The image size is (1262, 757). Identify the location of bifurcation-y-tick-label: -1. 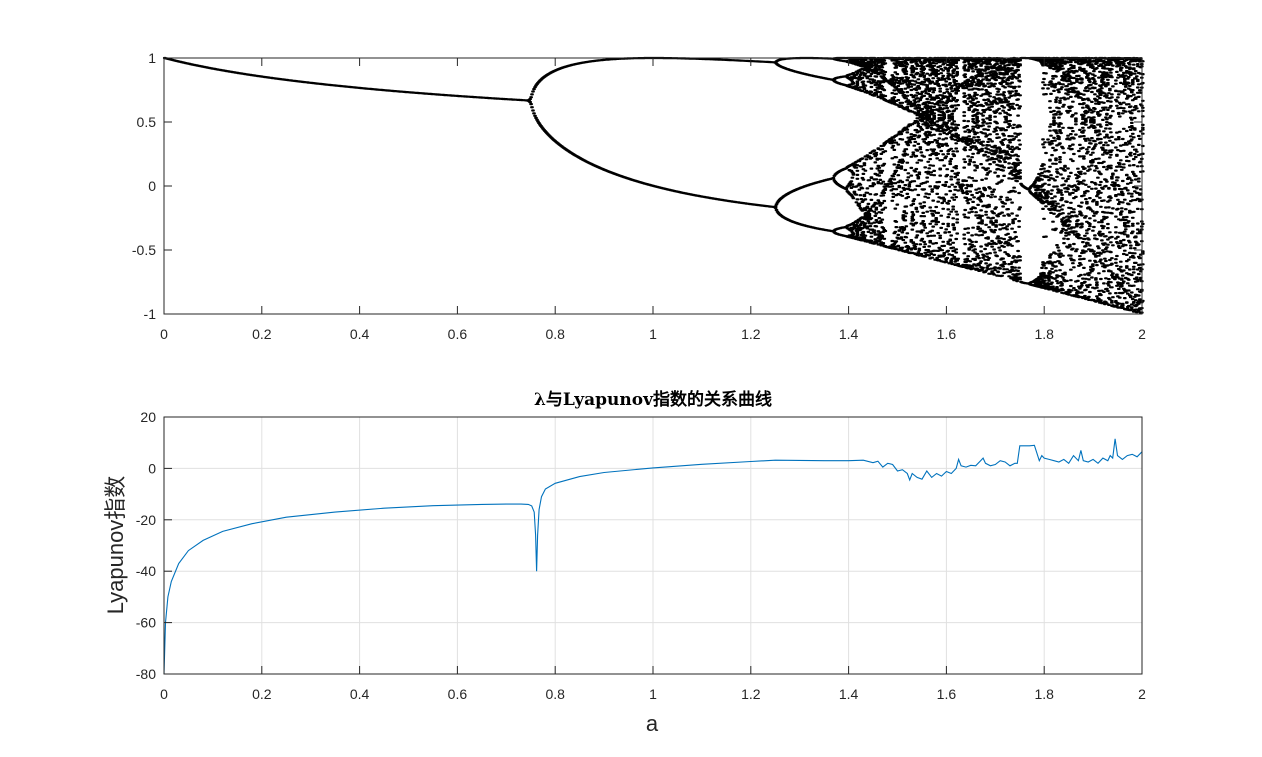
(150, 314).